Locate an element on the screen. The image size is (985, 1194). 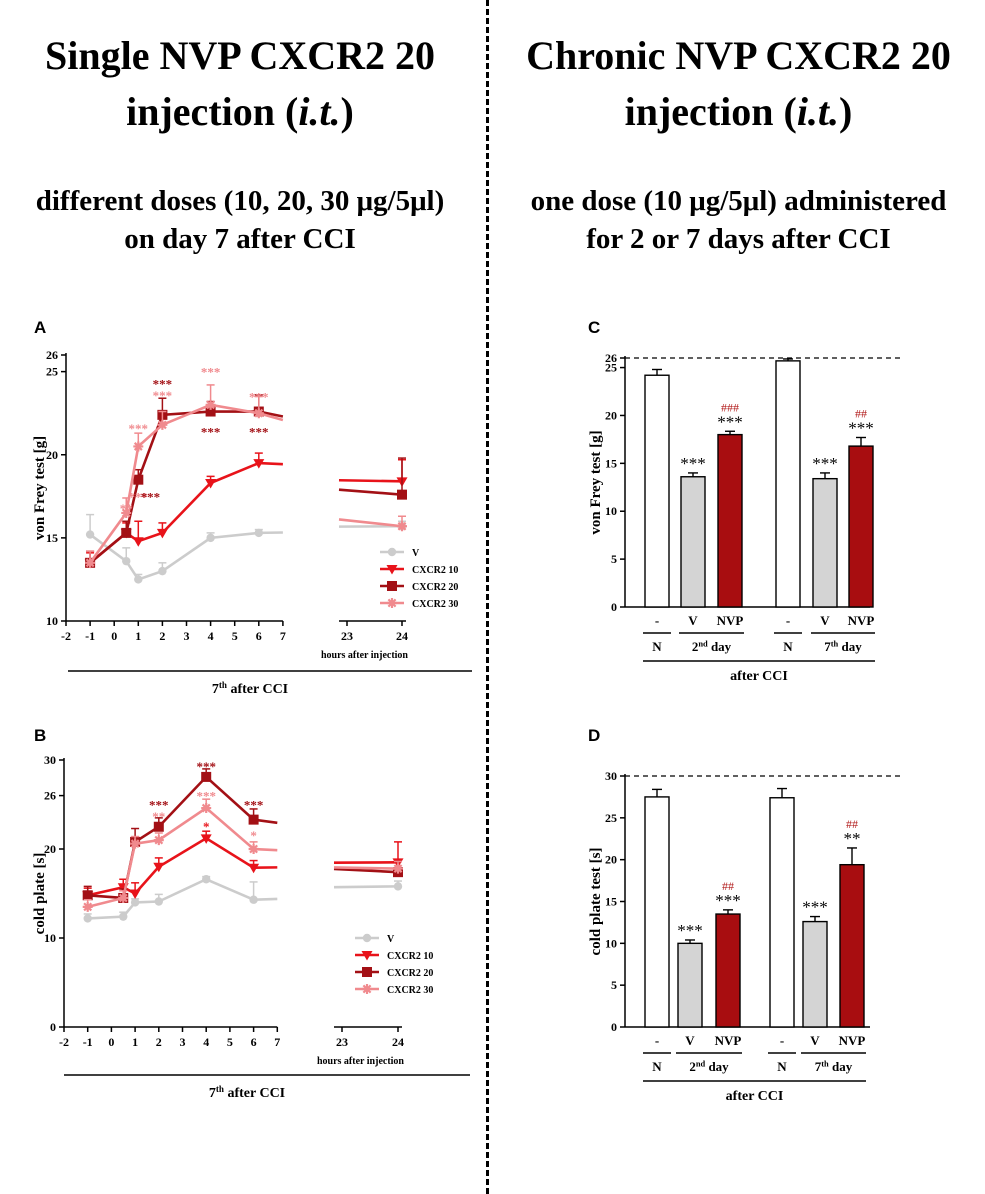
group-label-d: 2nd day is located at coordinates (709, 1066).